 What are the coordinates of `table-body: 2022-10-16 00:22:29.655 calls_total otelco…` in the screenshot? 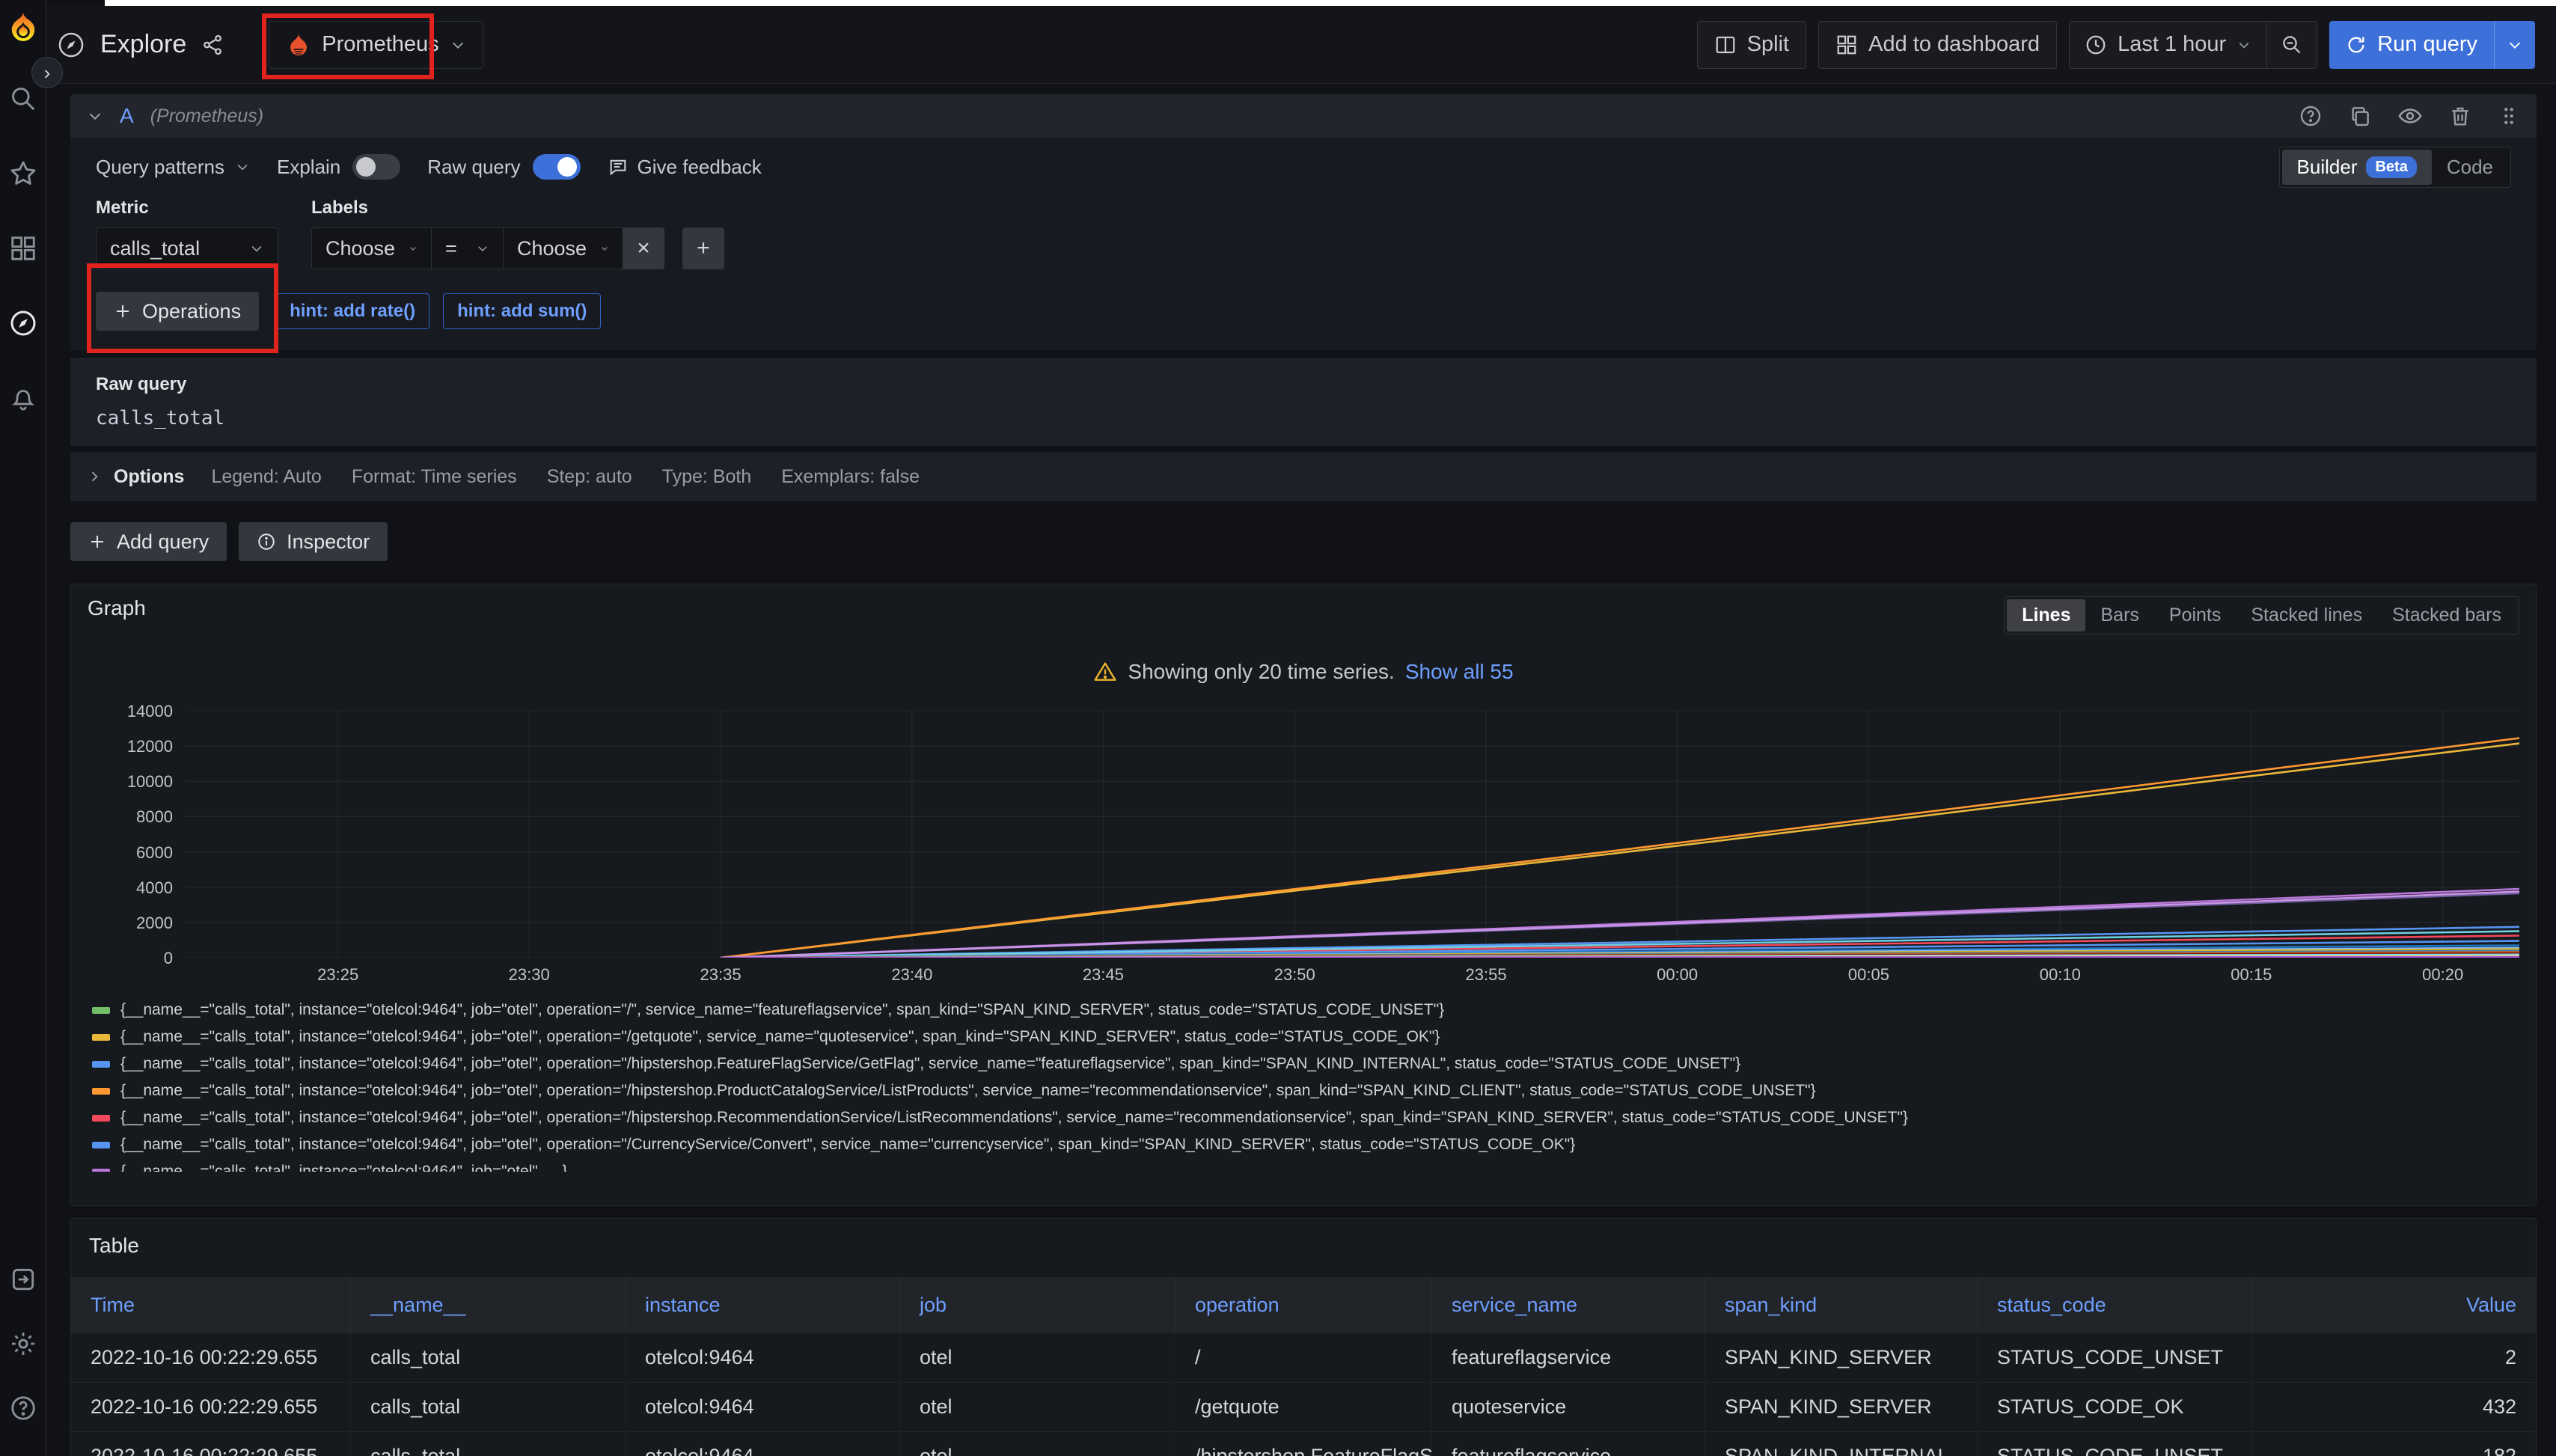 It's located at (1303, 1394).